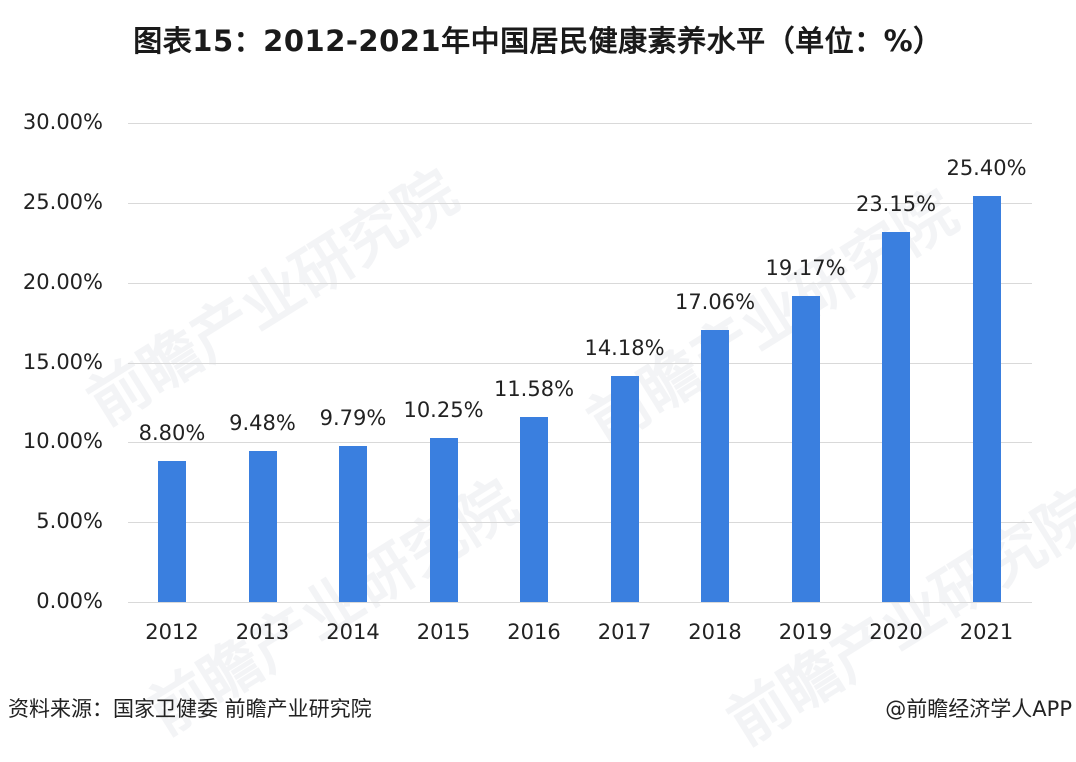 The image size is (1076, 762). I want to click on y-axis-tick-label: 5.00%, so click(69, 521).